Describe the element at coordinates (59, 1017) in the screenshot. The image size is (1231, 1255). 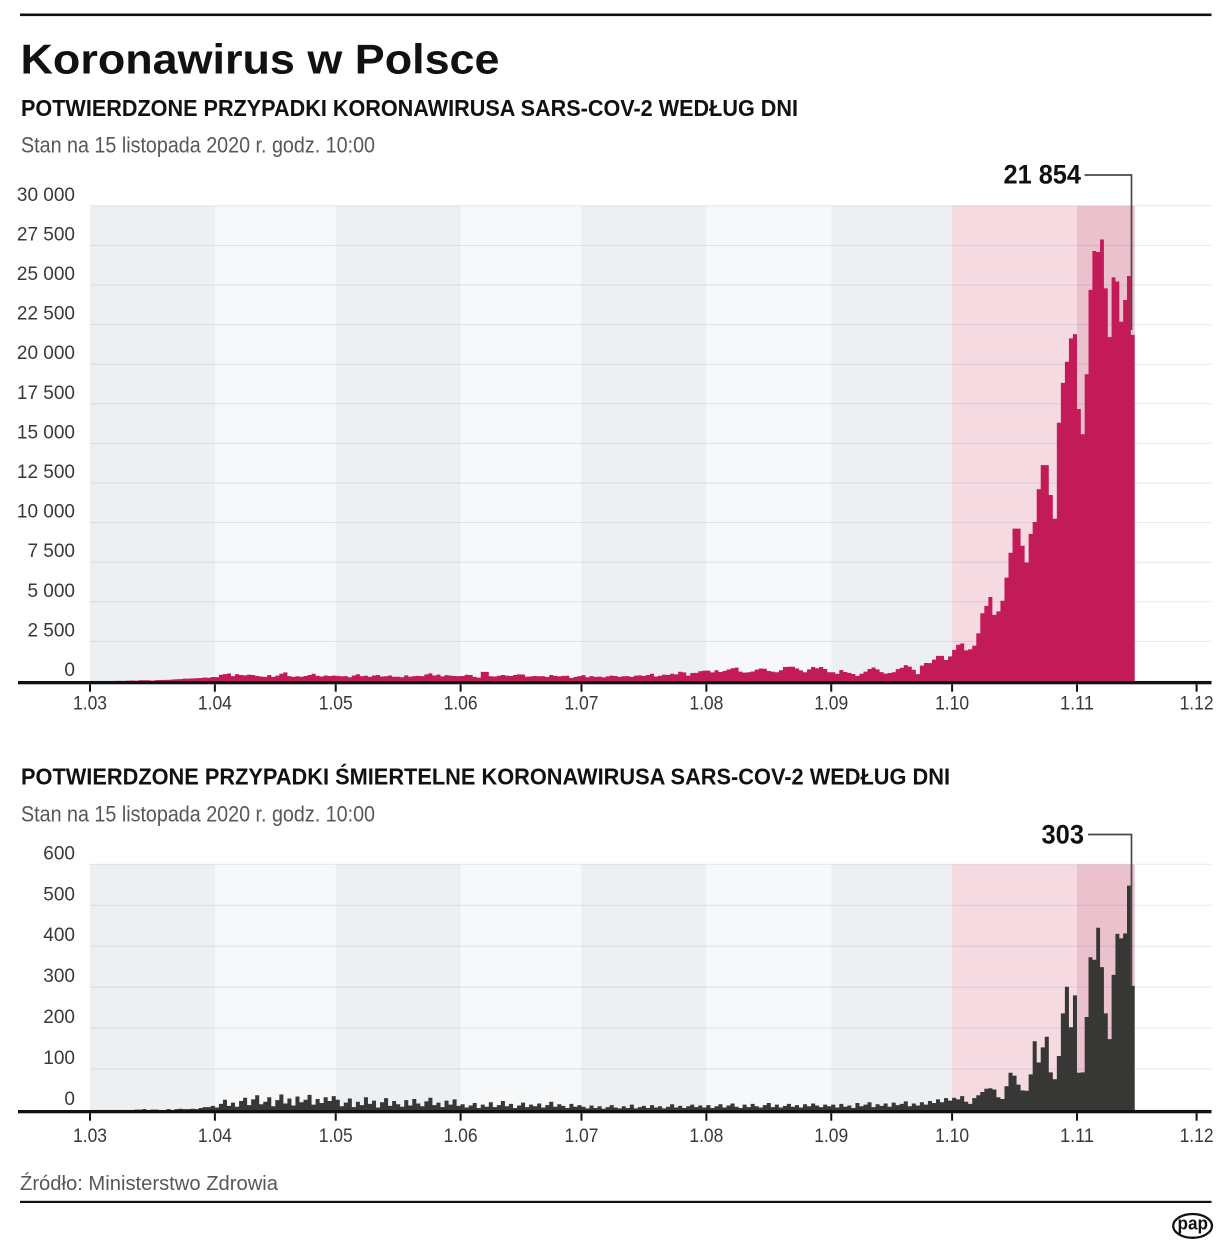
I see `svg-text: 200` at that location.